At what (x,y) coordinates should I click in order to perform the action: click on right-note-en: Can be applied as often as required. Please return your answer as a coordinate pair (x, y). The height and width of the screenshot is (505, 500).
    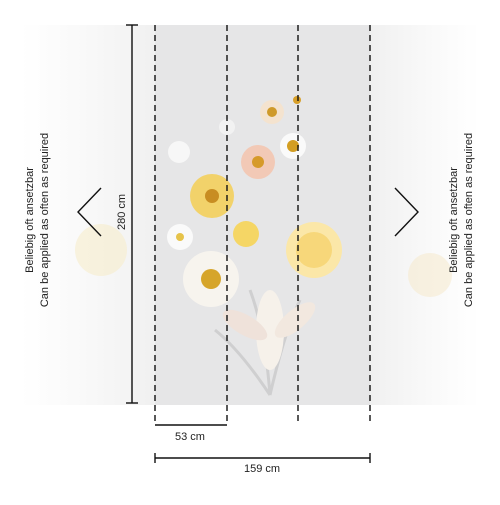
    Looking at the image, I should click on (469, 220).